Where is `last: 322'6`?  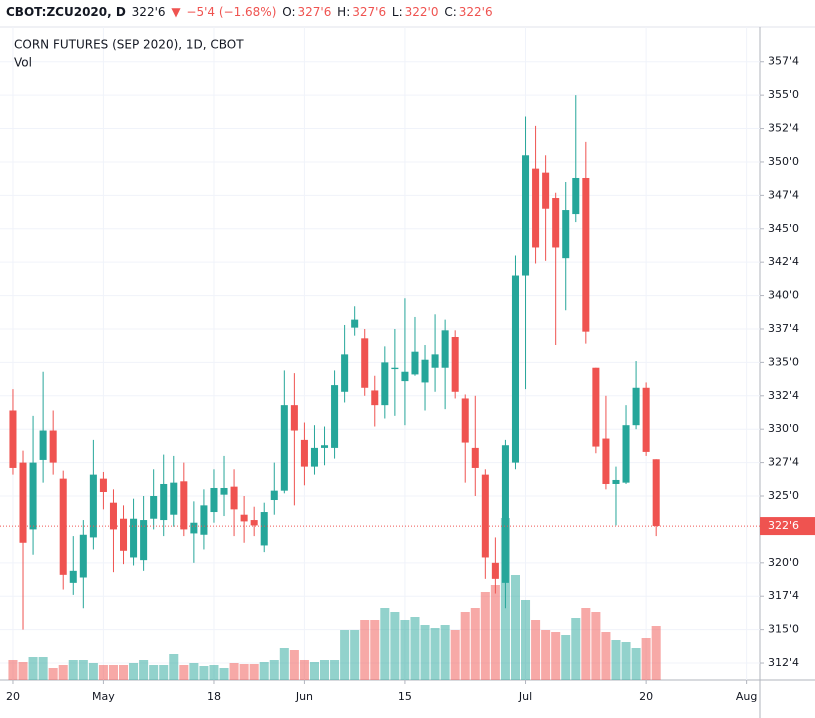 last: 322'6 is located at coordinates (148, 12).